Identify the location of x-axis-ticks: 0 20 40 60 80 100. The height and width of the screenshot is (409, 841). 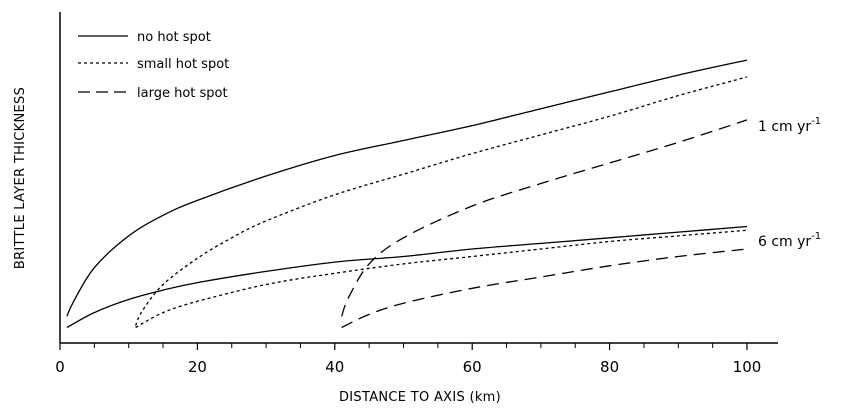
(408, 359).